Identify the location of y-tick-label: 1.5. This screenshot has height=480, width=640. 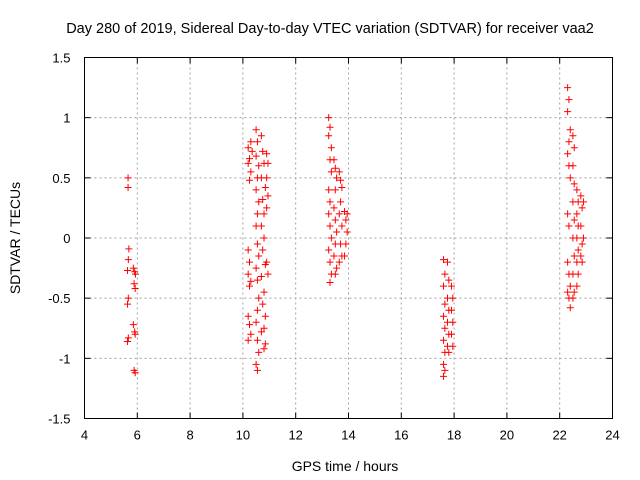
(61, 58).